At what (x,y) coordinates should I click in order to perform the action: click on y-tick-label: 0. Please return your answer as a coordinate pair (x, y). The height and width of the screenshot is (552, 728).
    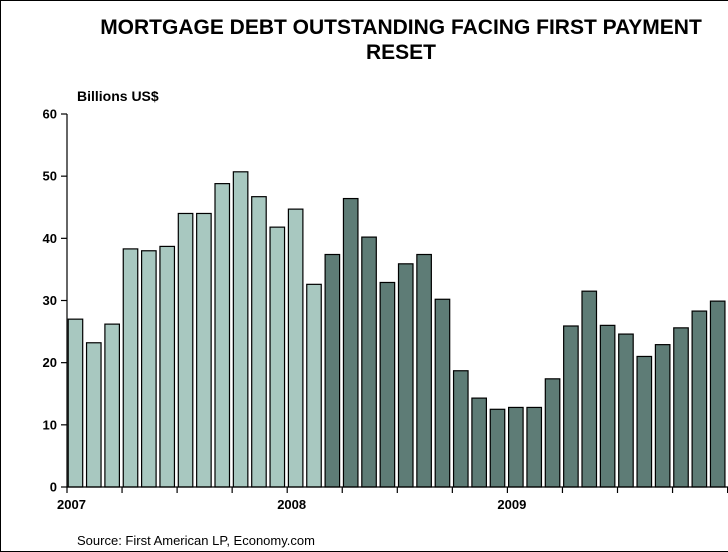
    Looking at the image, I should click on (53, 487).